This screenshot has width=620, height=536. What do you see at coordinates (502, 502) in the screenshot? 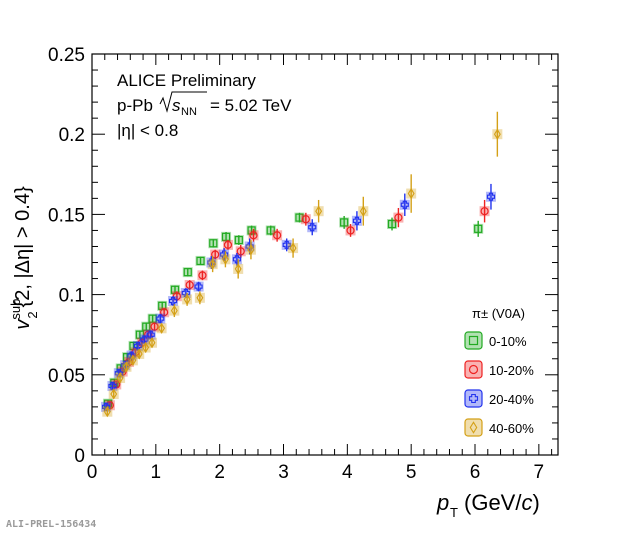
I see `svg-text: (GeV/c)` at bounding box center [502, 502].